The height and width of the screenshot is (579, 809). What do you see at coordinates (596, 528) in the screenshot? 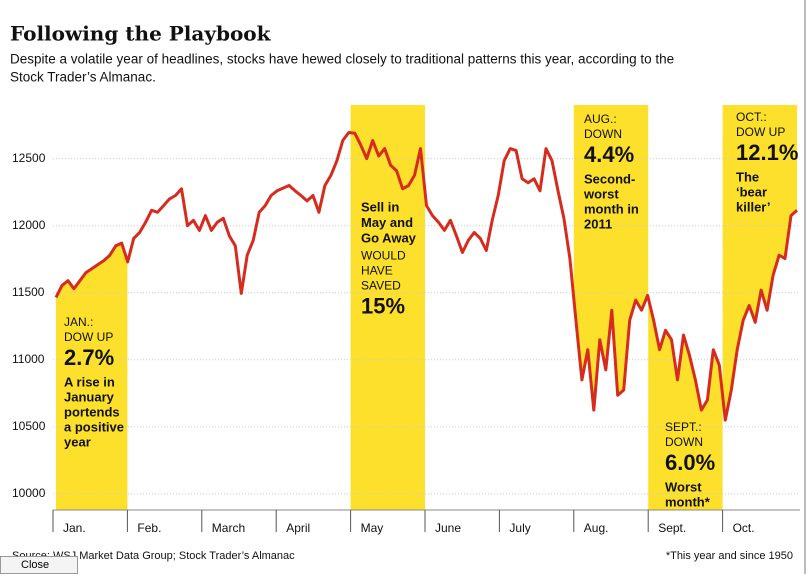
I see `x-tick-label: Aug.` at bounding box center [596, 528].